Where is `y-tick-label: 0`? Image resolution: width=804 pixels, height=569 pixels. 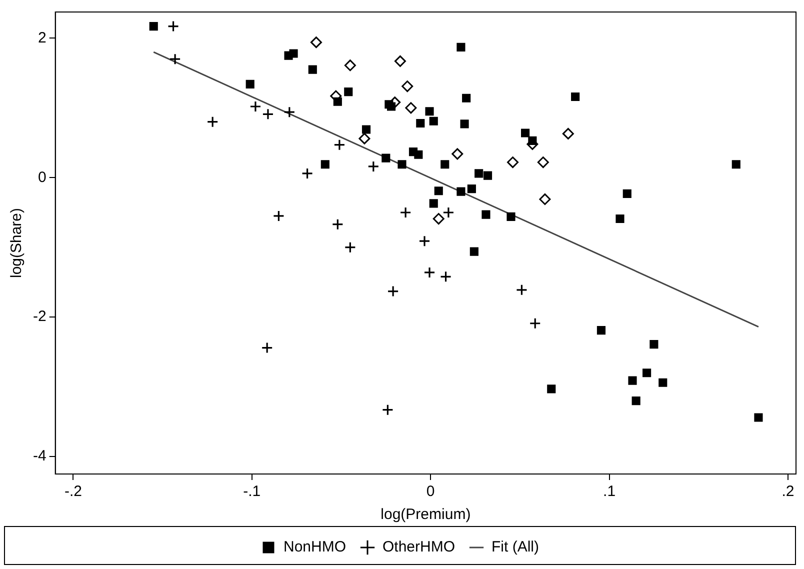
y-tick-label: 0 is located at coordinates (42, 177).